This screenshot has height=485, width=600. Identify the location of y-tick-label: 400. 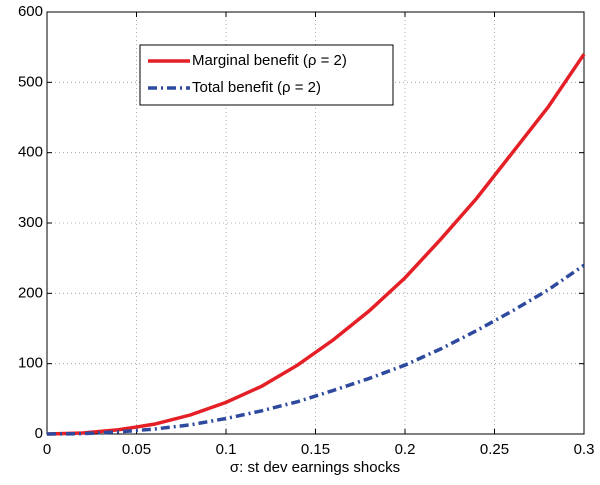
(30, 152).